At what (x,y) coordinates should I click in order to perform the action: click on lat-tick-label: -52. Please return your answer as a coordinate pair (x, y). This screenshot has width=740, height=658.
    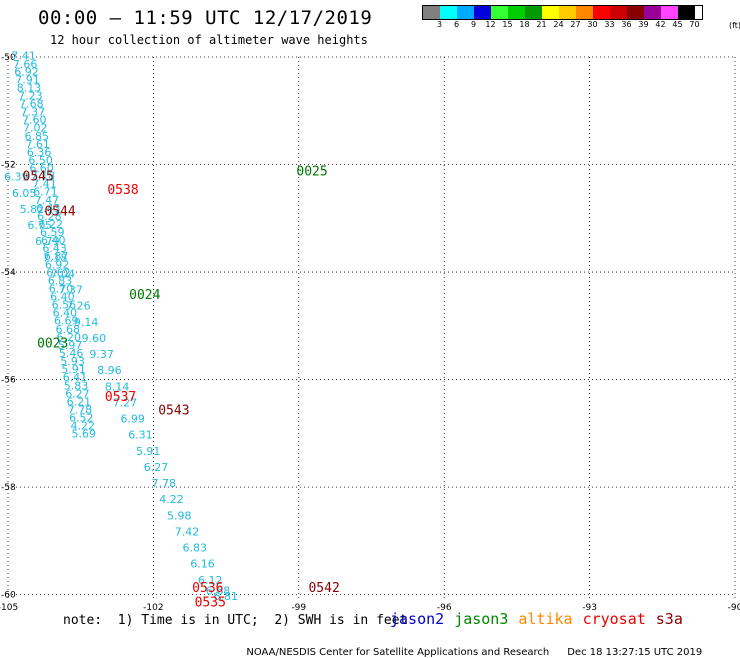
    Looking at the image, I should click on (8, 166).